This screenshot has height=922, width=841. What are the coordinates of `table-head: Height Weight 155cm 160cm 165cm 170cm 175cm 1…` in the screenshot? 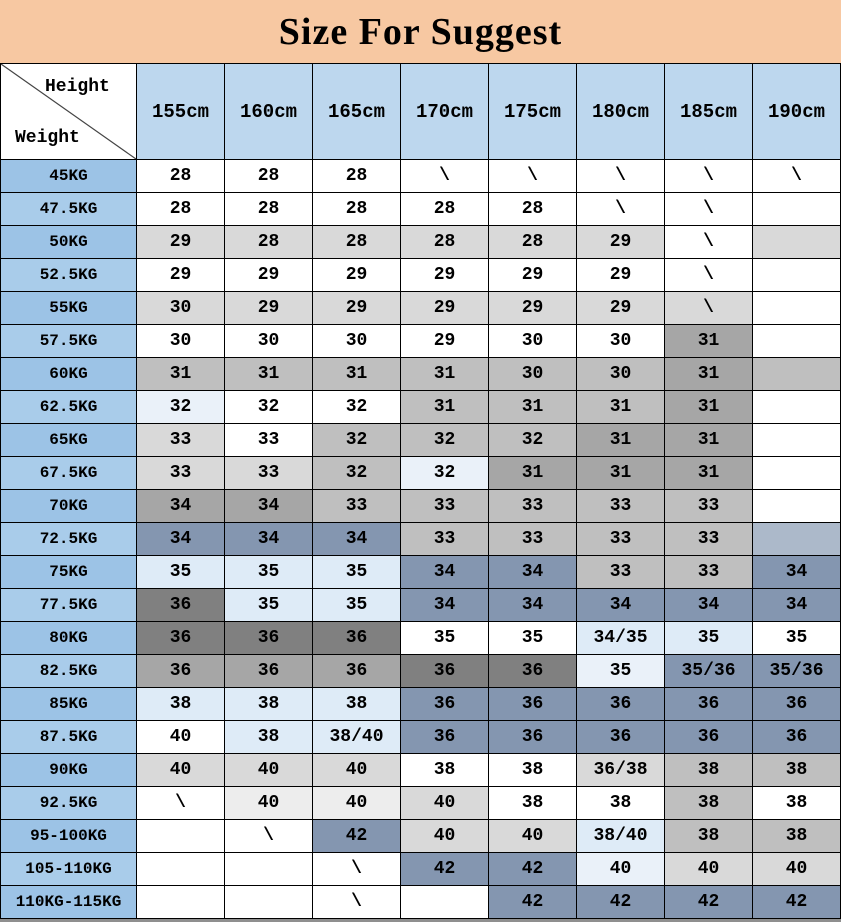 It's located at (420, 111).